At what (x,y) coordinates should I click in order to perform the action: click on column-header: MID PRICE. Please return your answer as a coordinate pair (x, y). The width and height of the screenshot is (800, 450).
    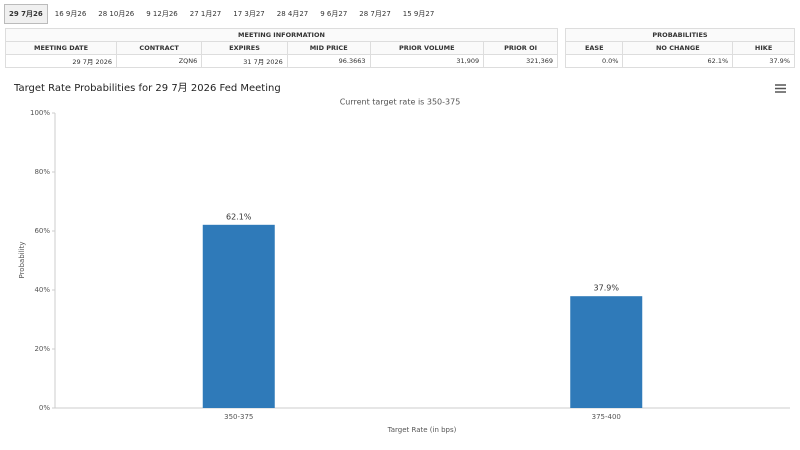
    Looking at the image, I should click on (328, 48).